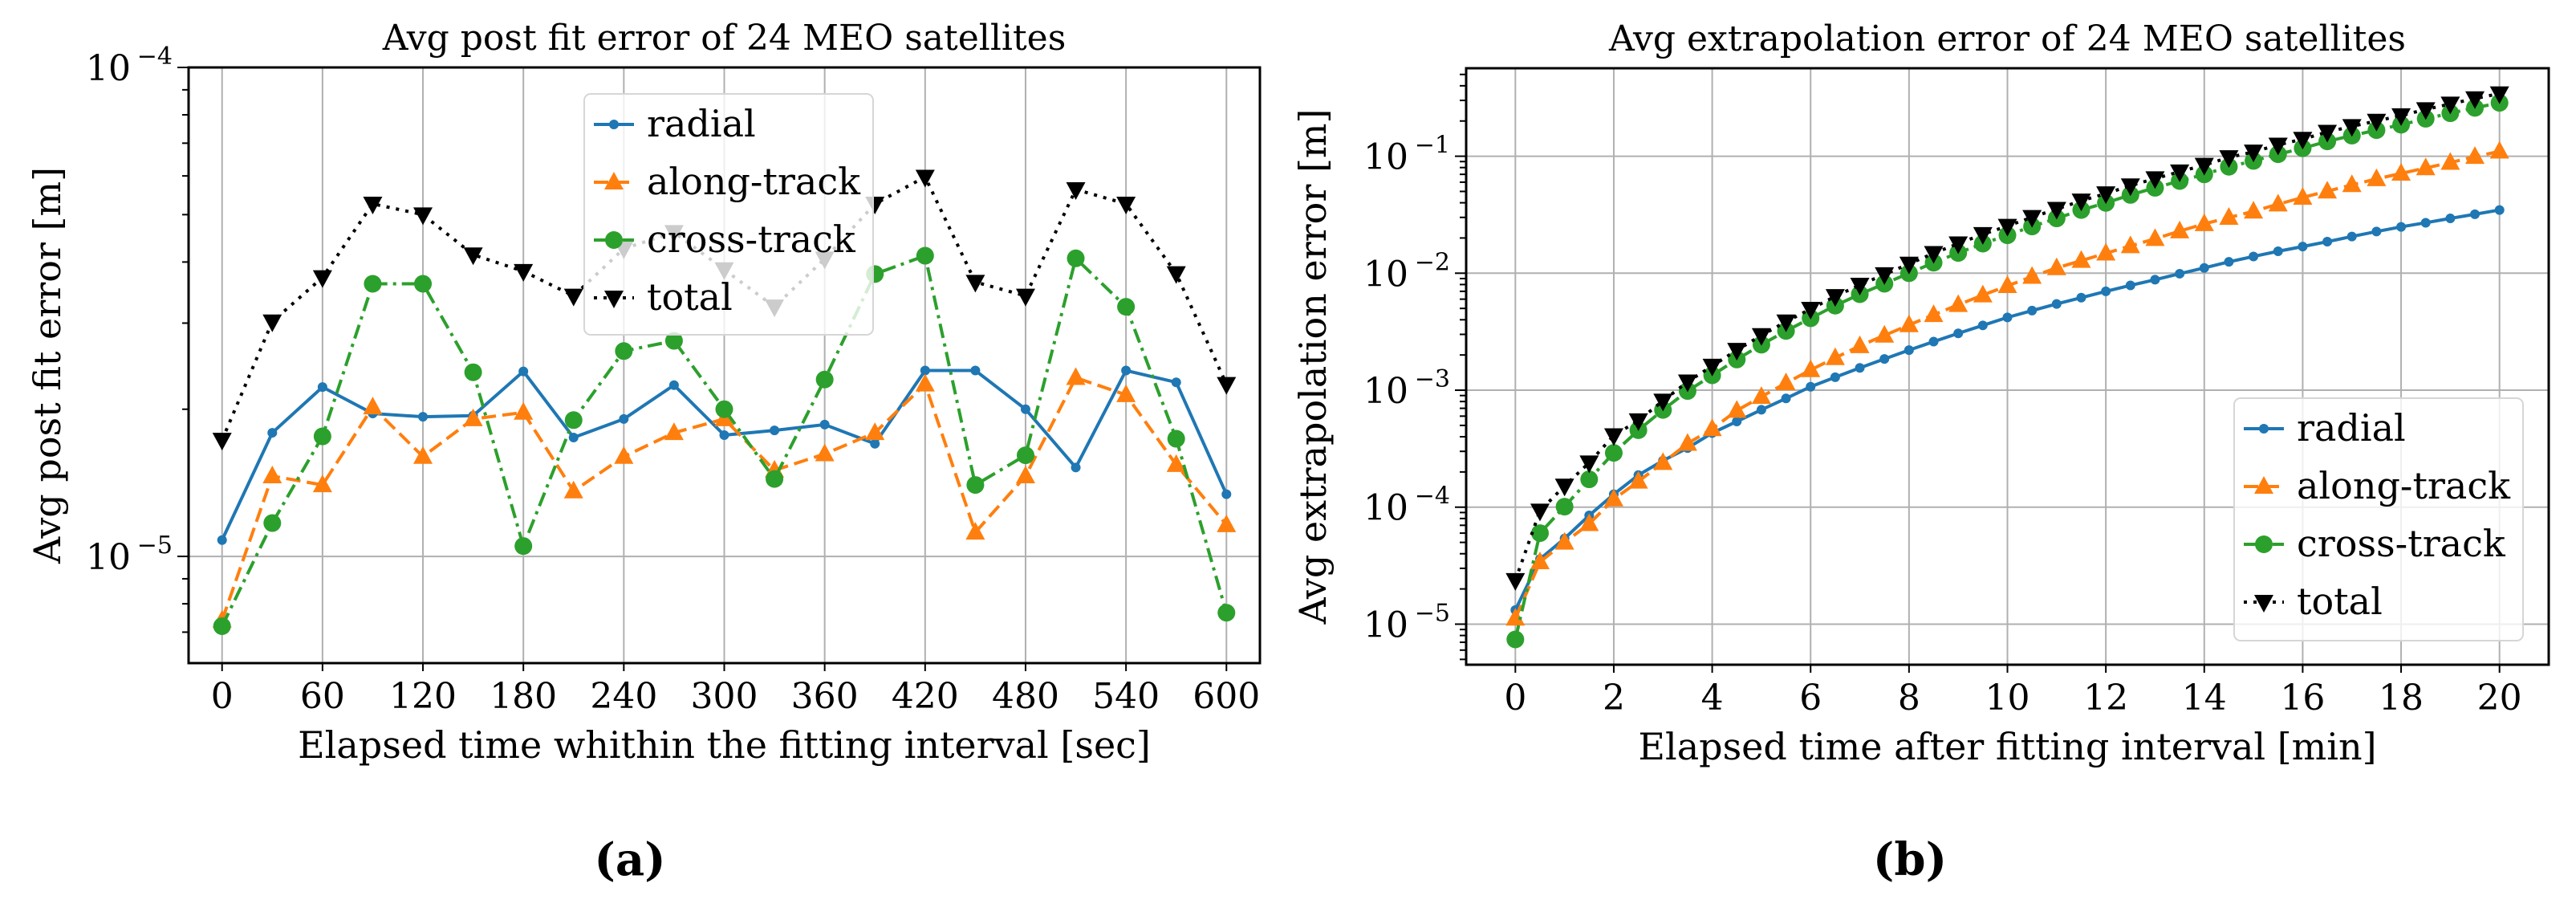  What do you see at coordinates (825, 696) in the screenshot?
I see `x-tick-label: 360` at bounding box center [825, 696].